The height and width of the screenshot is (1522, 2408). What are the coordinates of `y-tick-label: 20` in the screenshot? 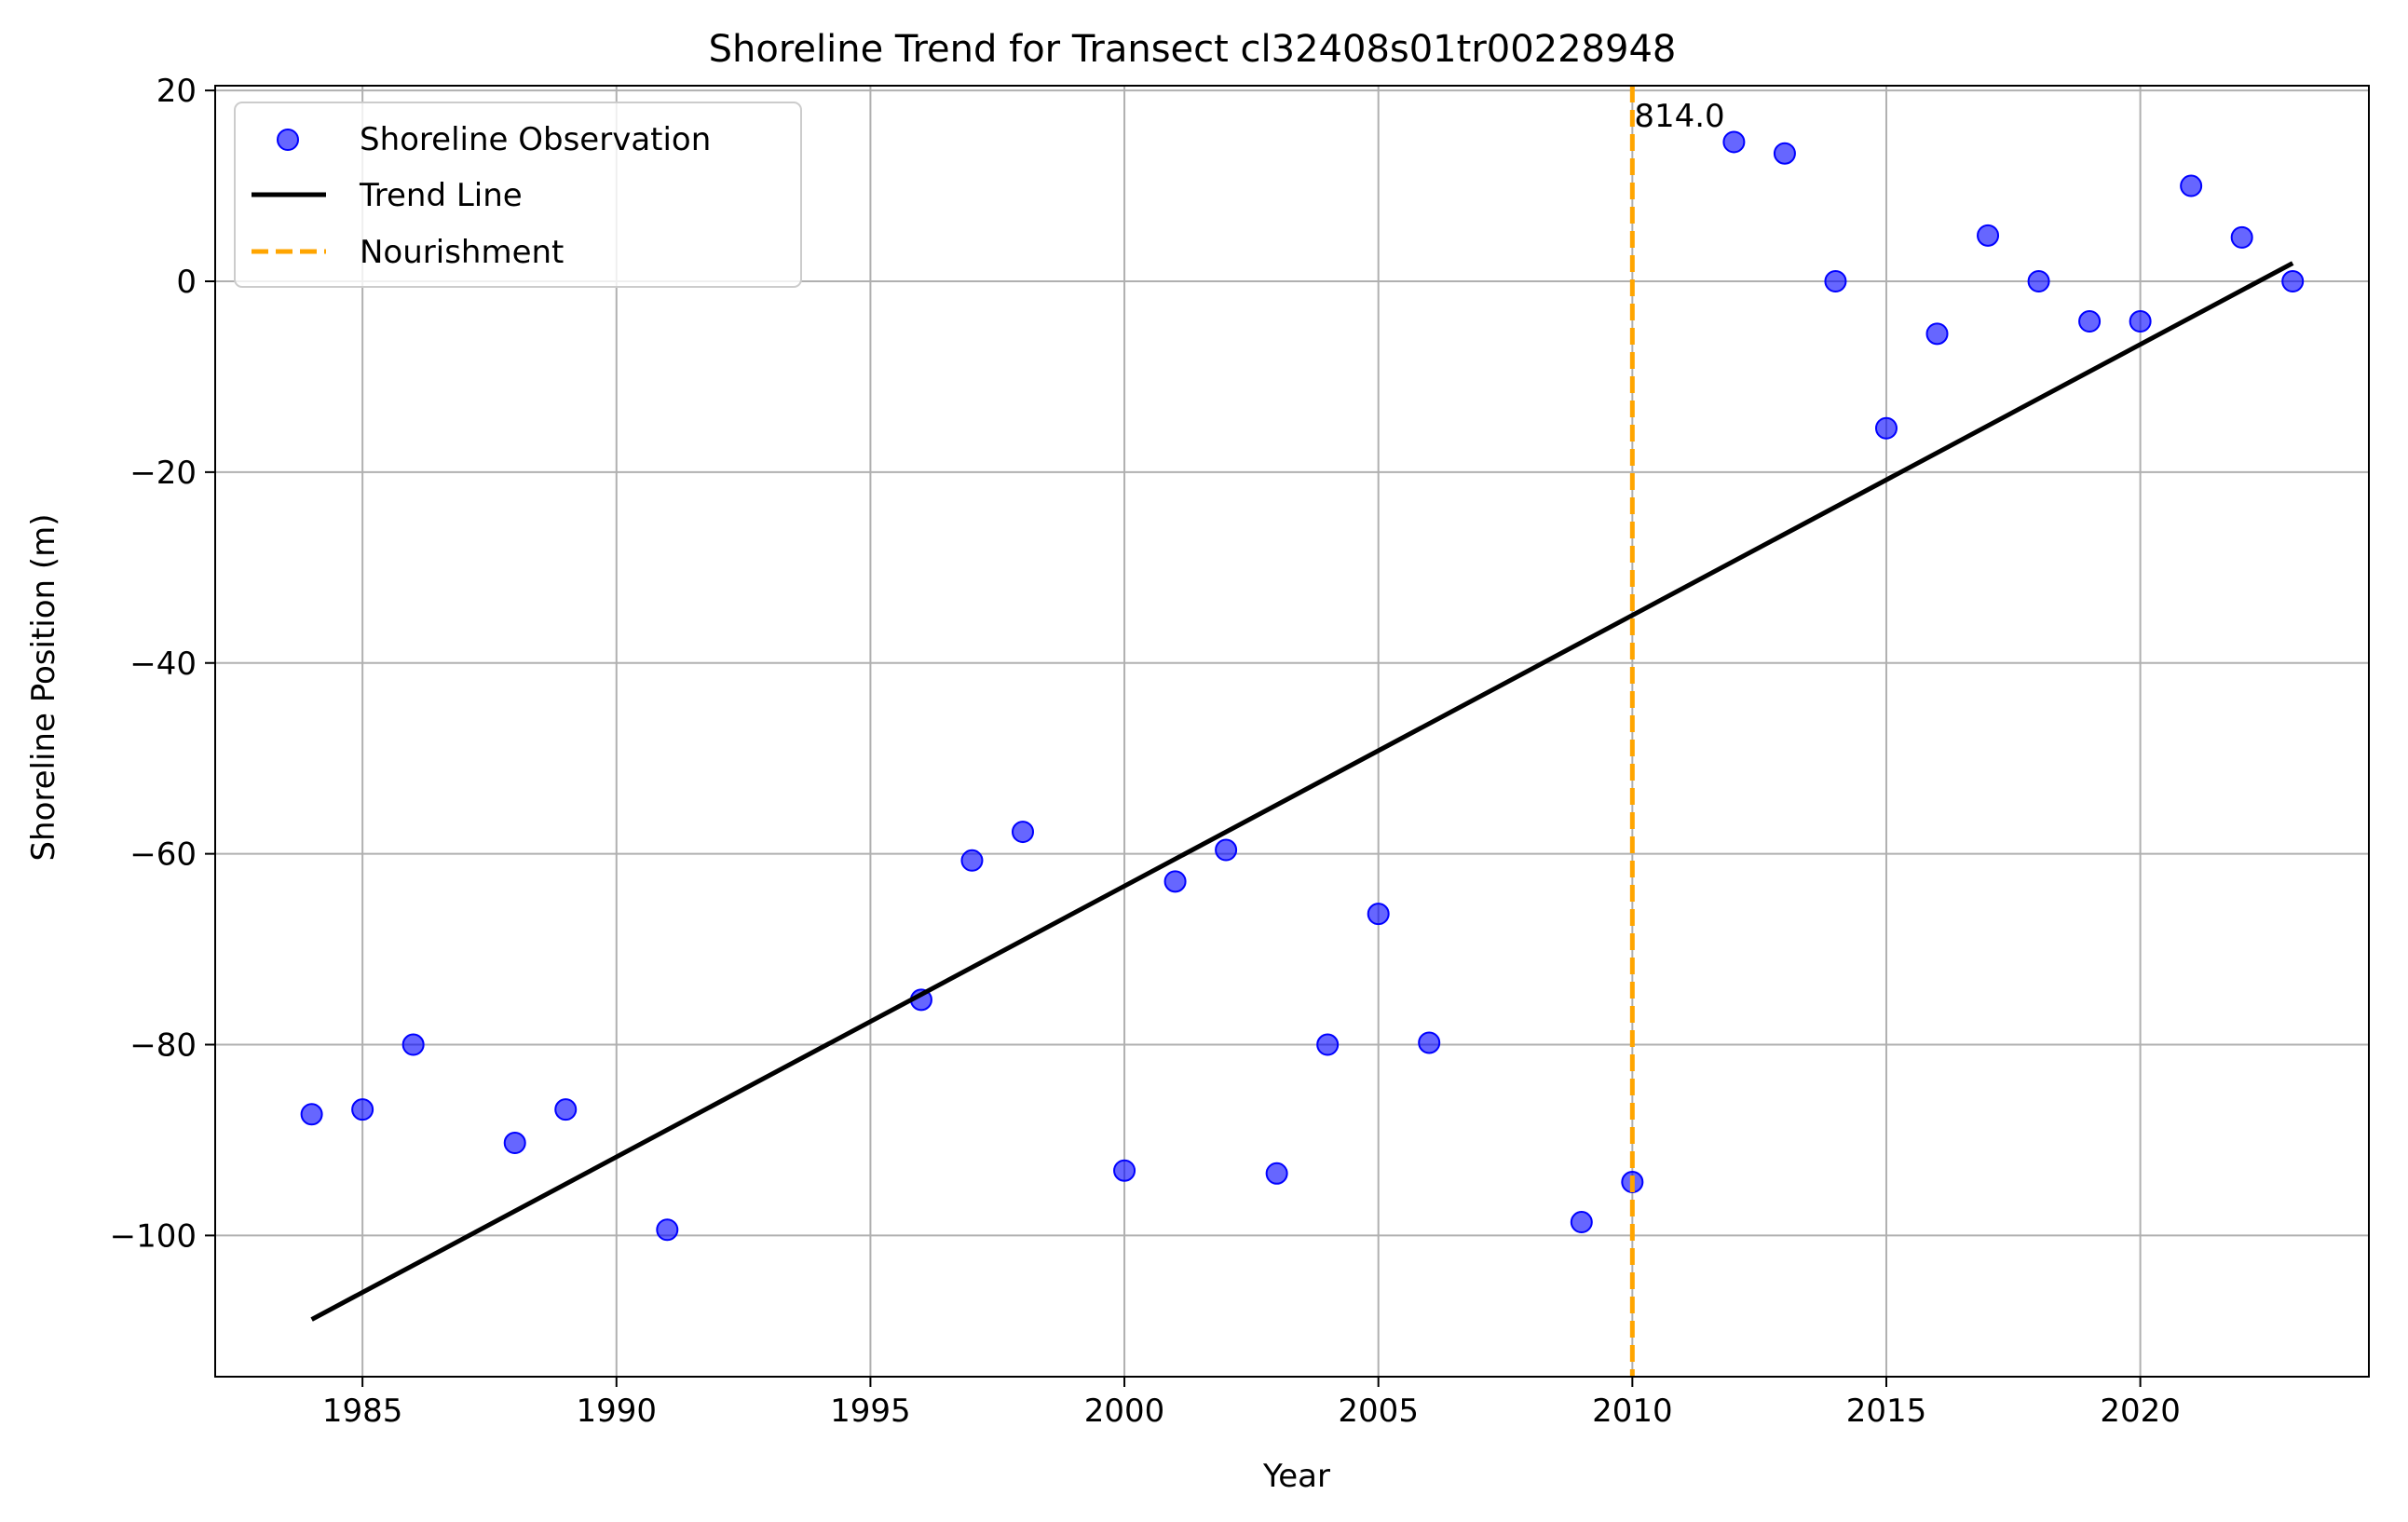 It's located at (176, 91).